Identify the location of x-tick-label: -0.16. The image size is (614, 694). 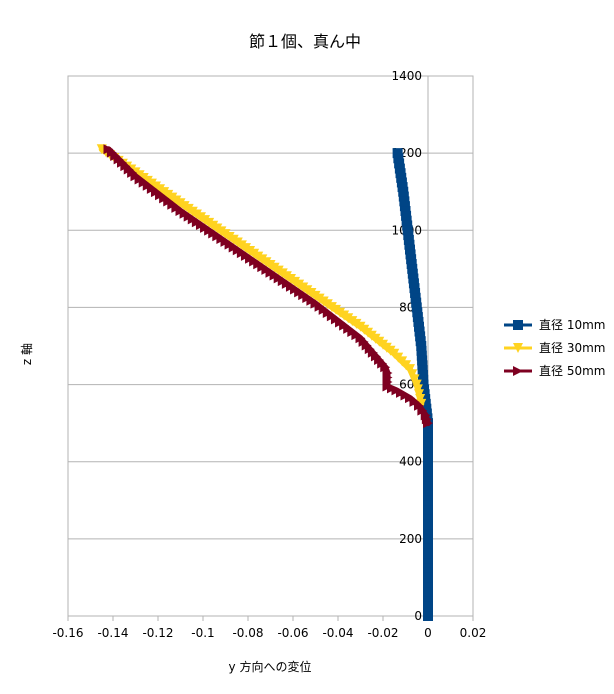
(67, 633).